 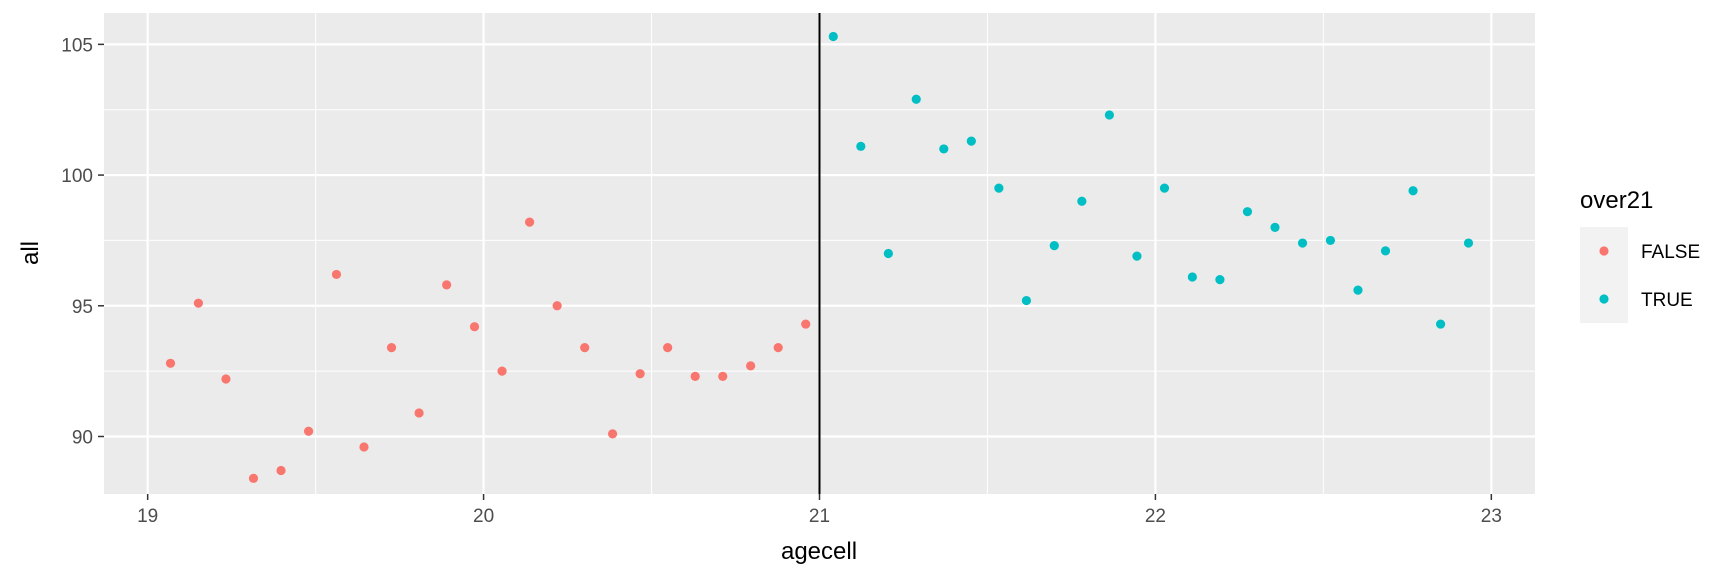 I want to click on y-tick-label: 100, so click(x=77, y=176).